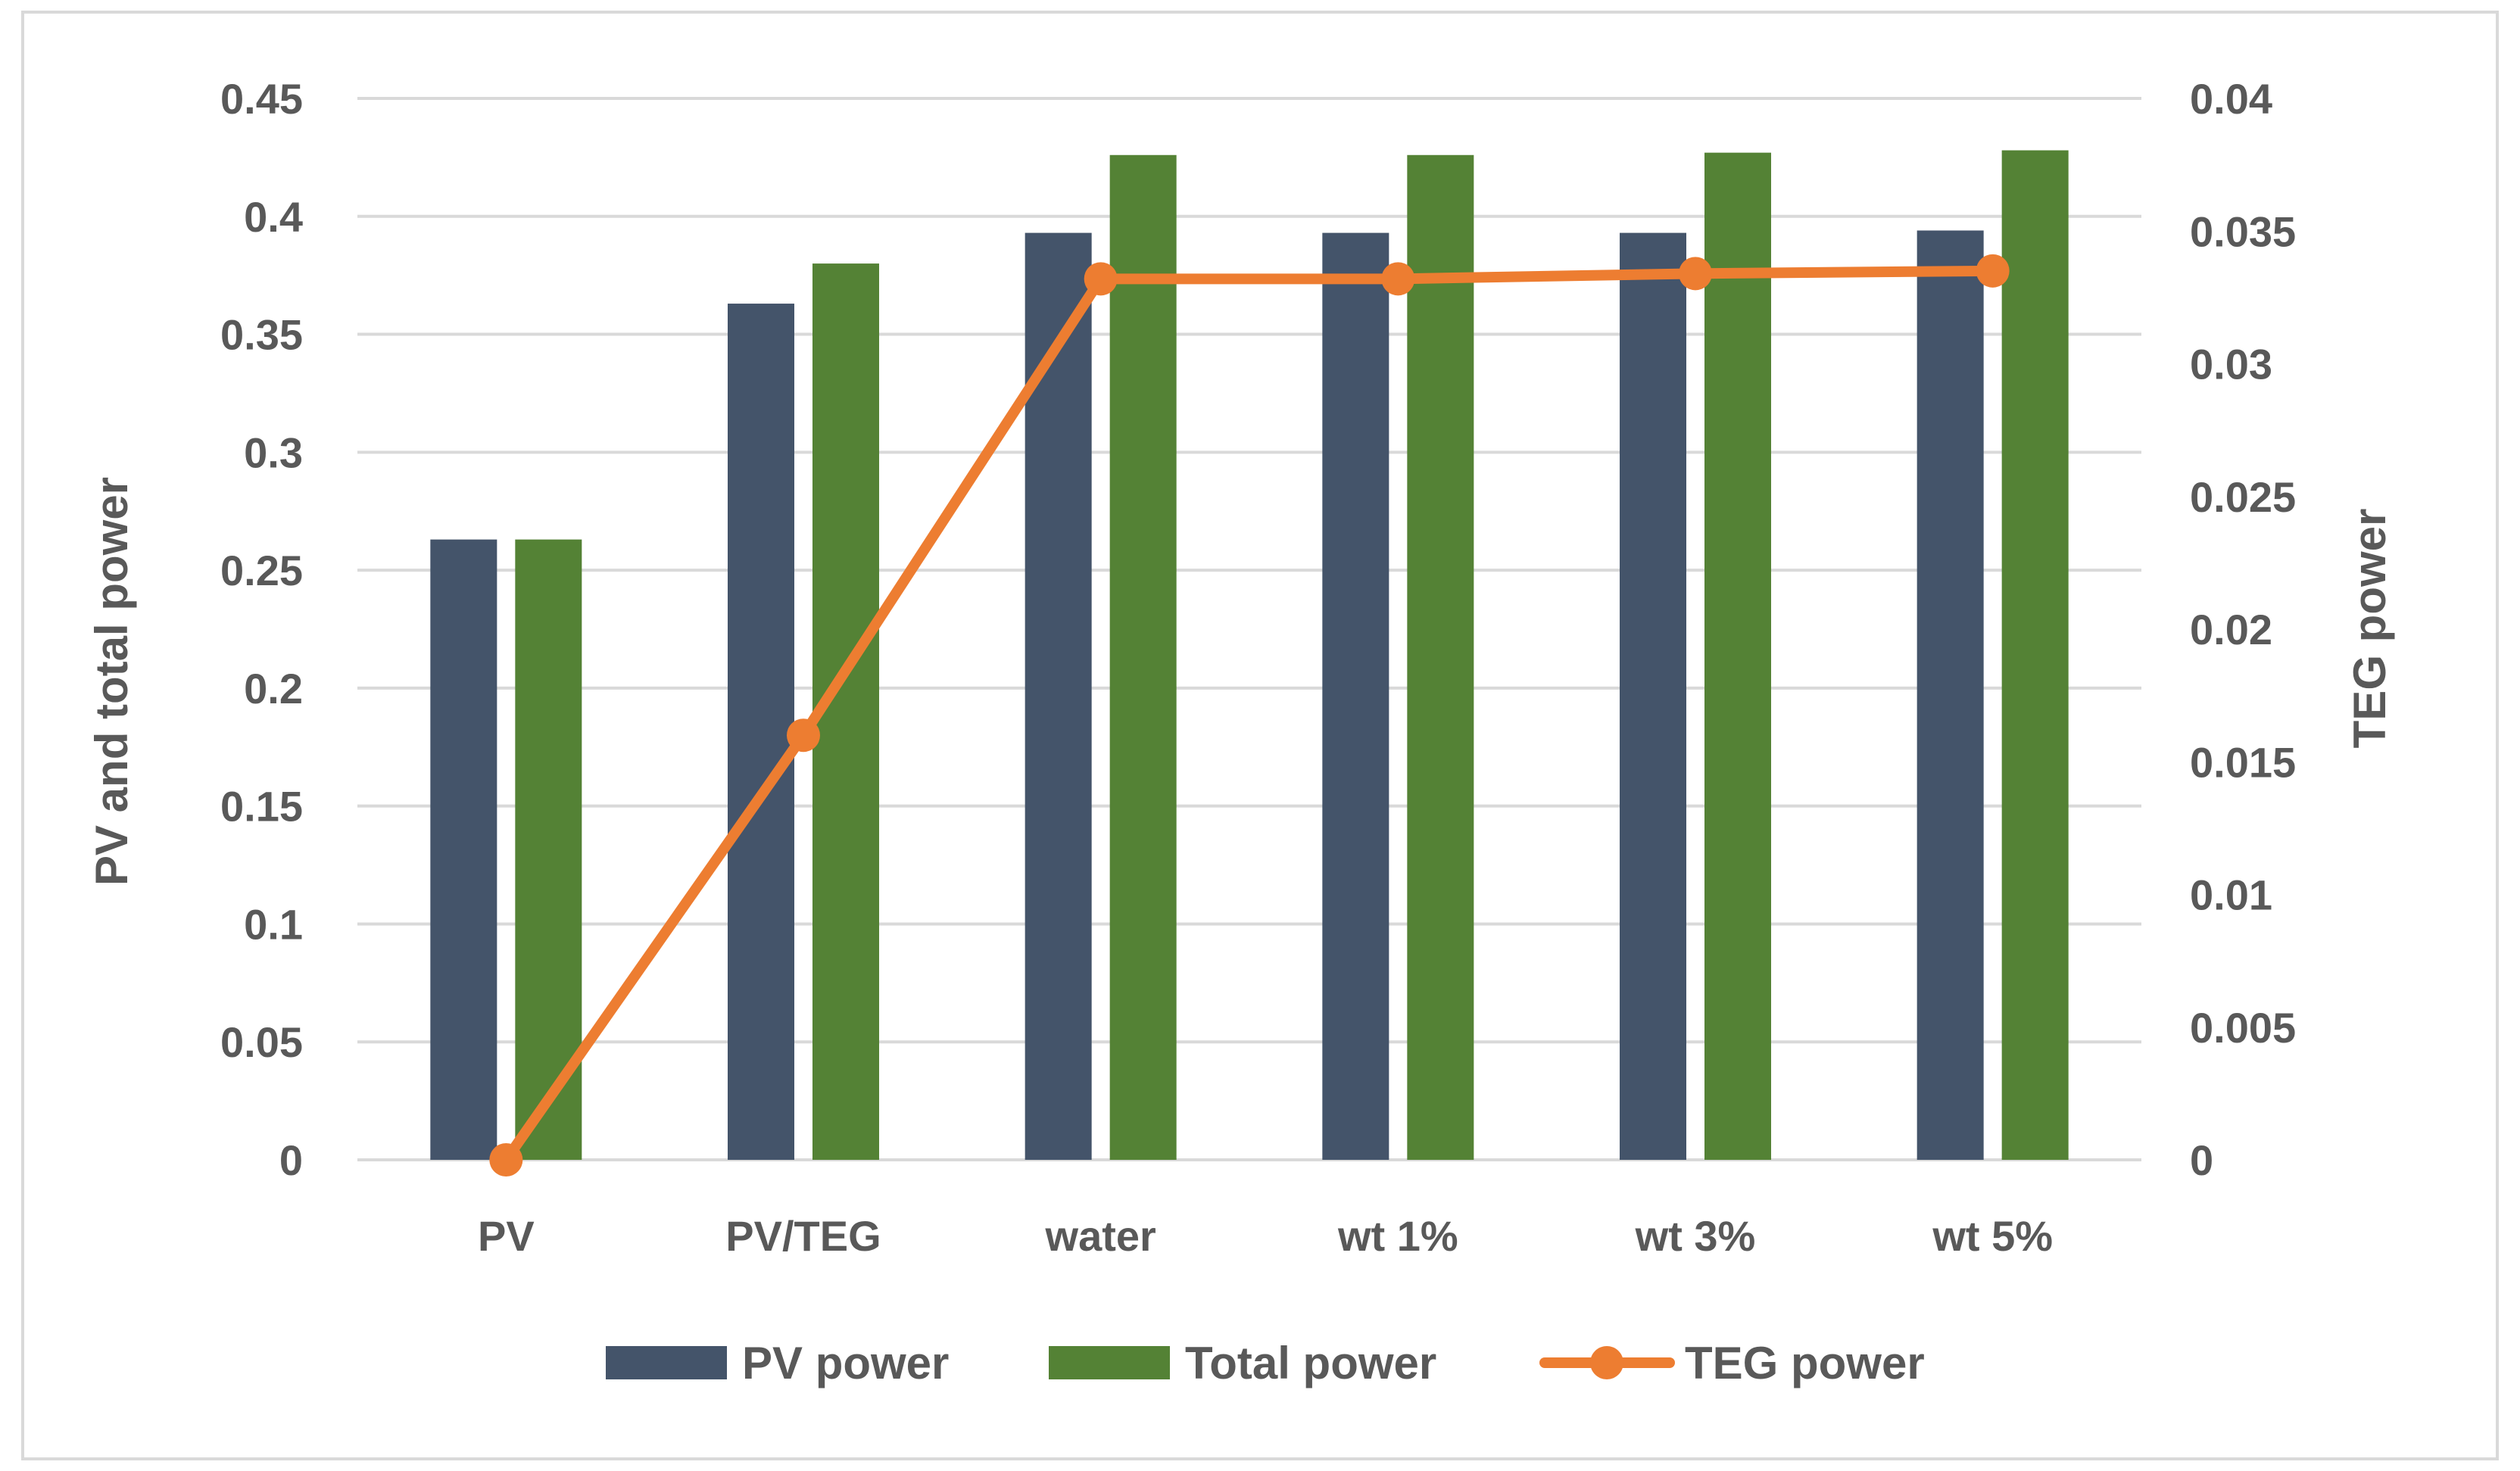 The width and height of the screenshot is (2520, 1471). I want to click on y2-tick-label: 0.035, so click(2243, 231).